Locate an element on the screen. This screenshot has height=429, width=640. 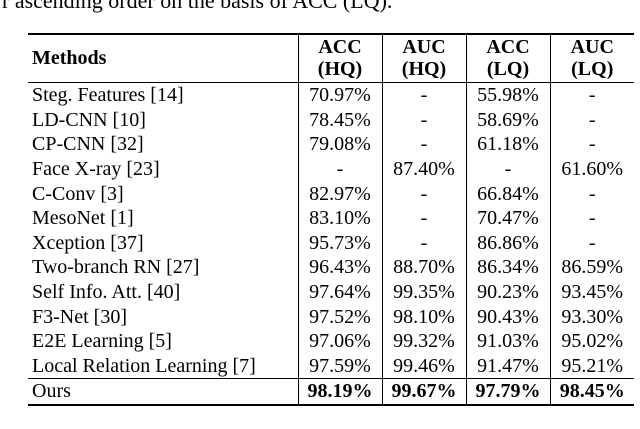
cell-acc-hq: 97.64% is located at coordinates (340, 292).